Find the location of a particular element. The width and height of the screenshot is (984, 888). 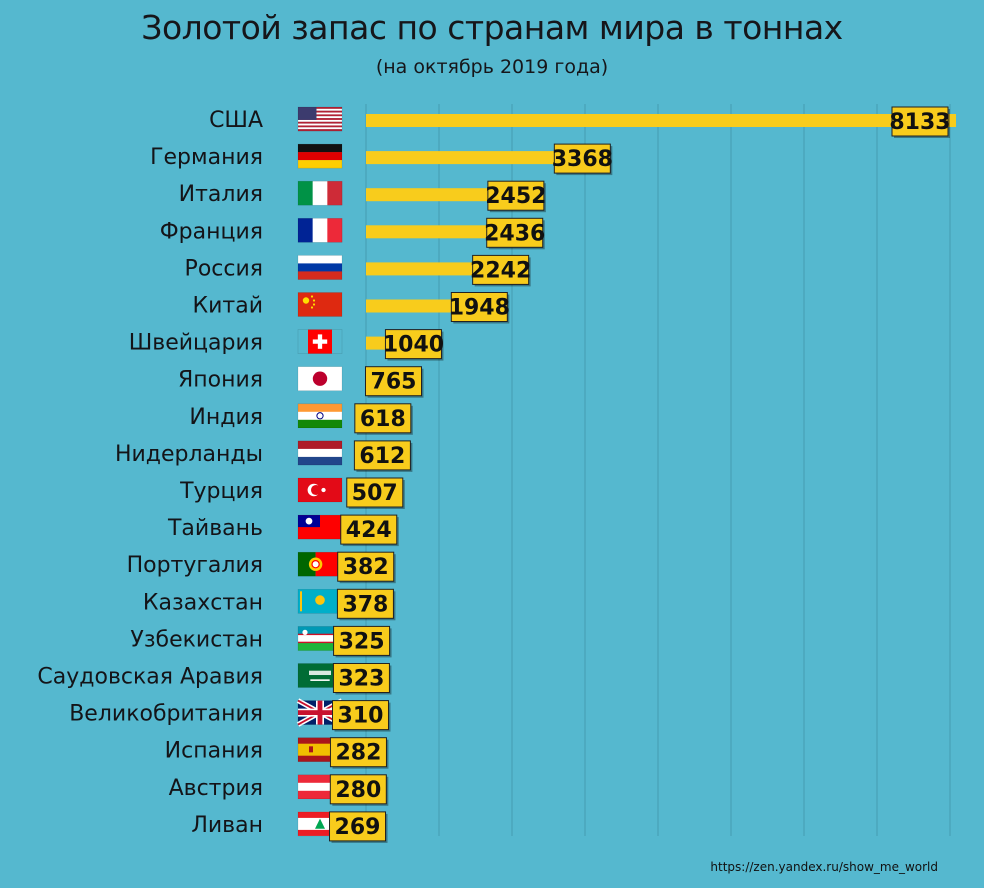

data-label: 3368 is located at coordinates (582, 159).